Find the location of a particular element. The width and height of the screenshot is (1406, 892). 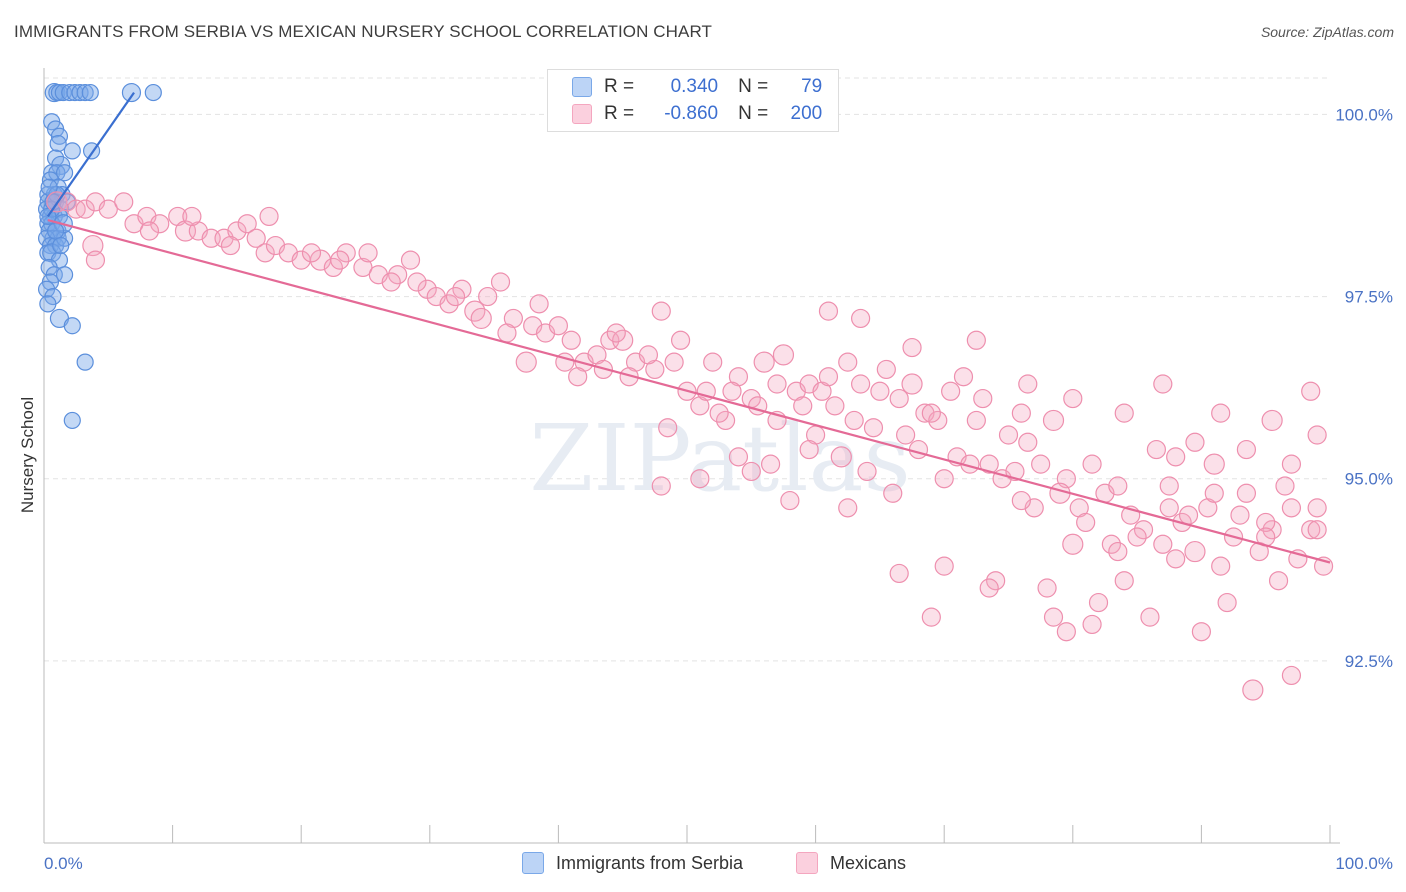

legend-n-label: N = is located at coordinates (753, 86).